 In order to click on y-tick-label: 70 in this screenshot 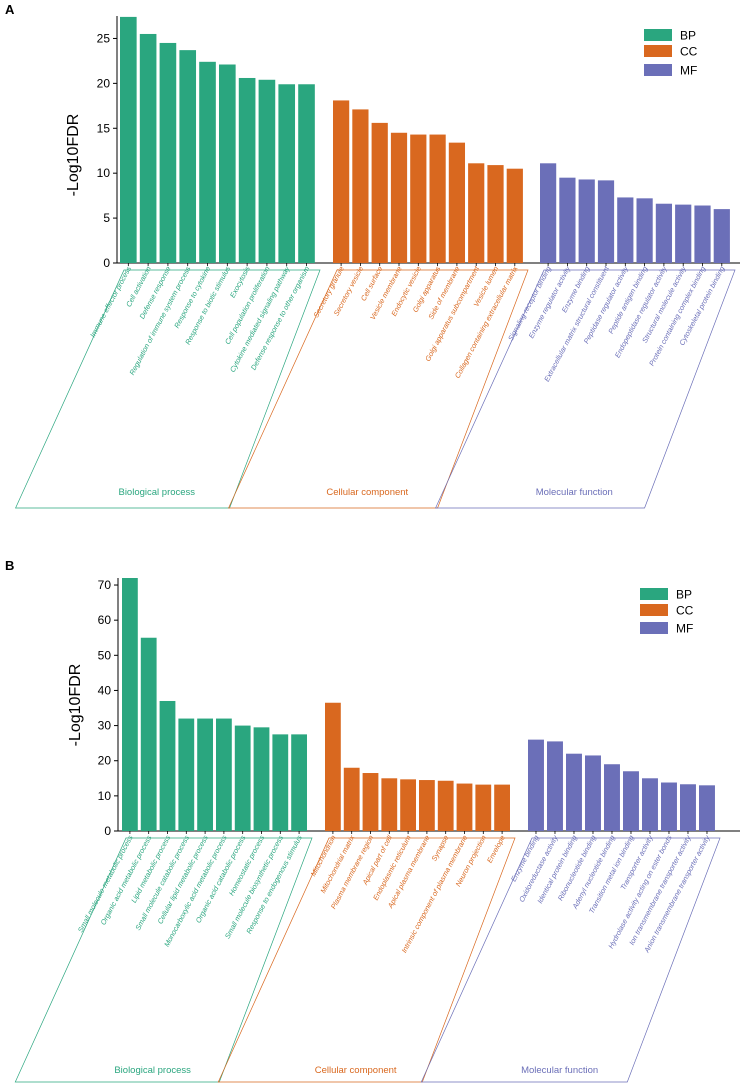, I will do `click(105, 585)`.